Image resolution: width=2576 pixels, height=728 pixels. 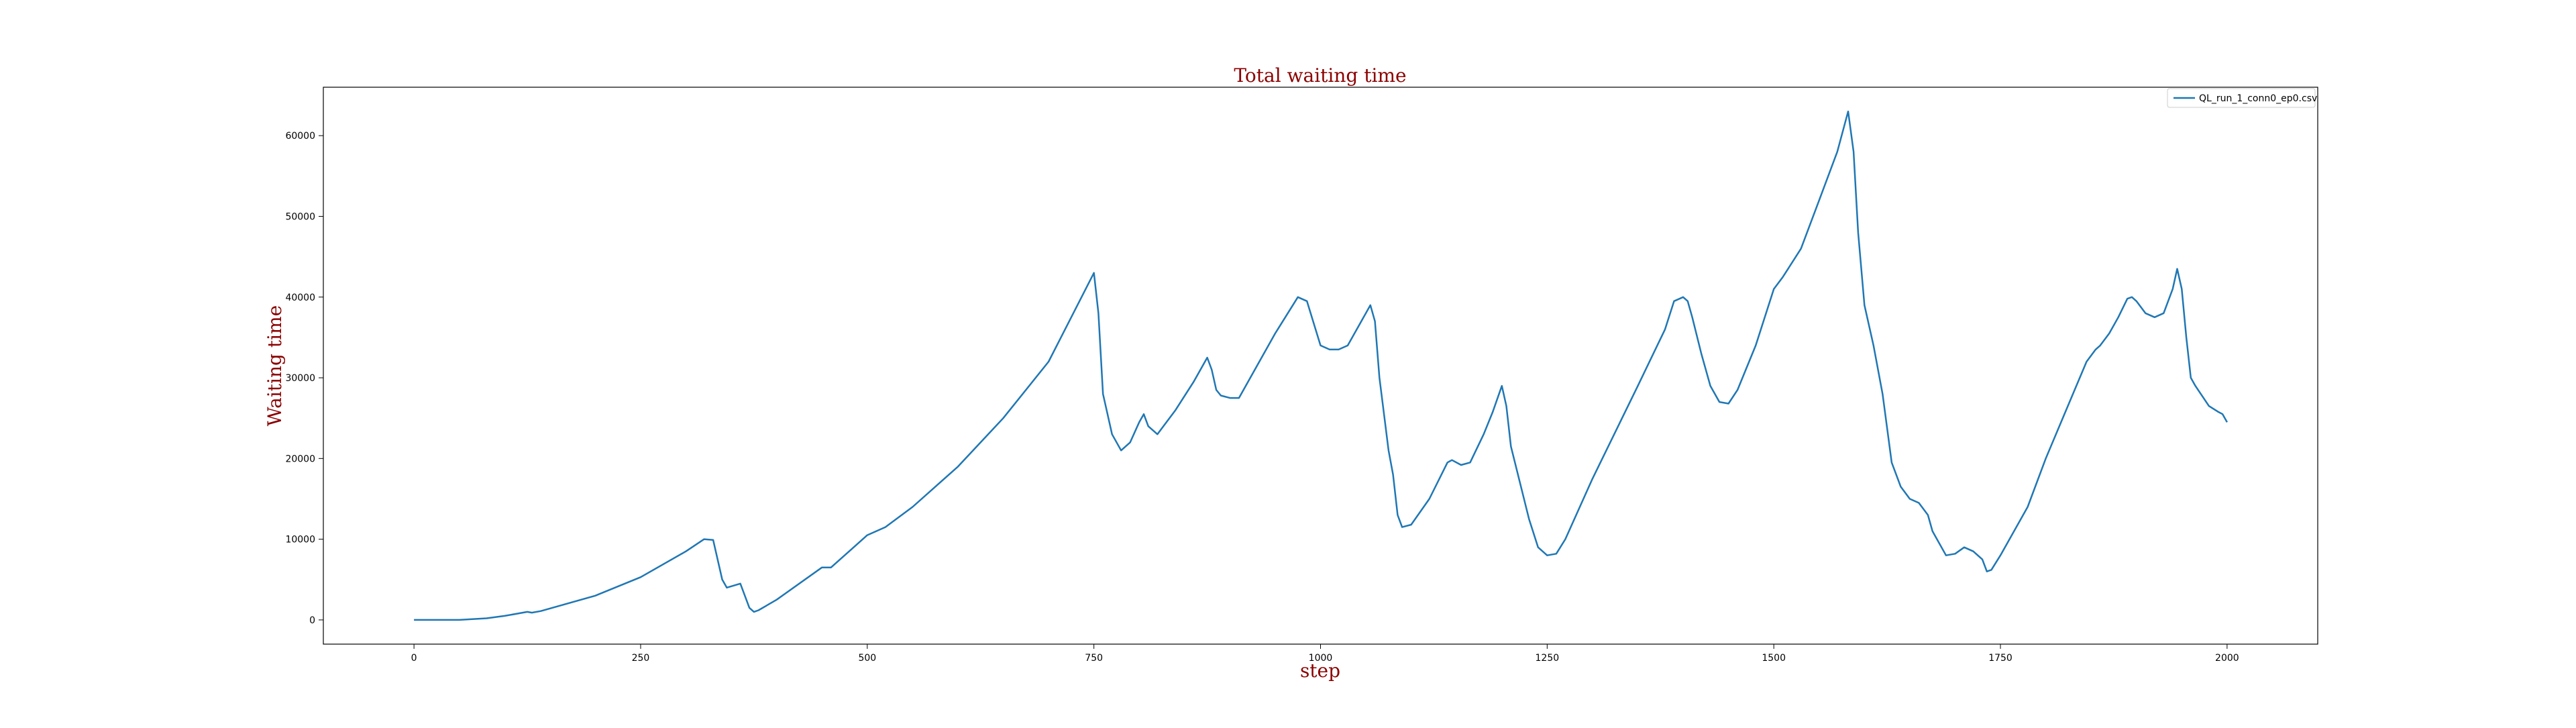 What do you see at coordinates (300, 136) in the screenshot?
I see `y-tick-label: 60000` at bounding box center [300, 136].